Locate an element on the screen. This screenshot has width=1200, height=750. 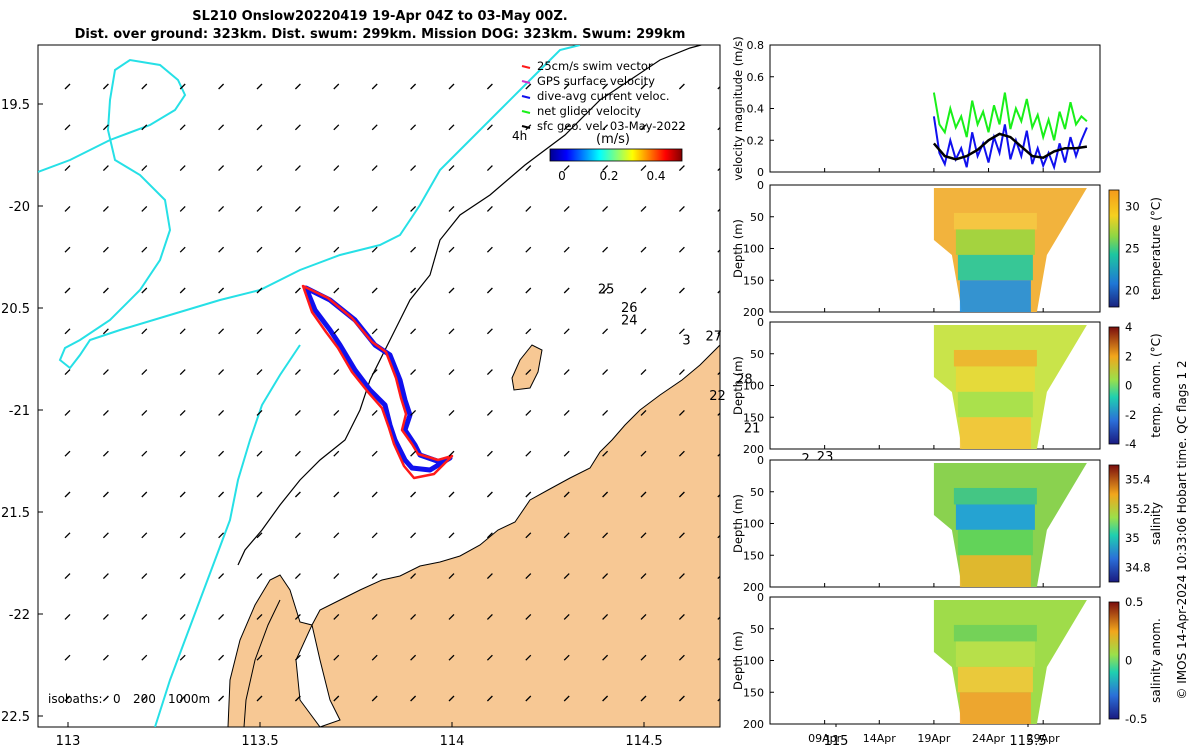
colorbar is located at coordinates (1114, 523).